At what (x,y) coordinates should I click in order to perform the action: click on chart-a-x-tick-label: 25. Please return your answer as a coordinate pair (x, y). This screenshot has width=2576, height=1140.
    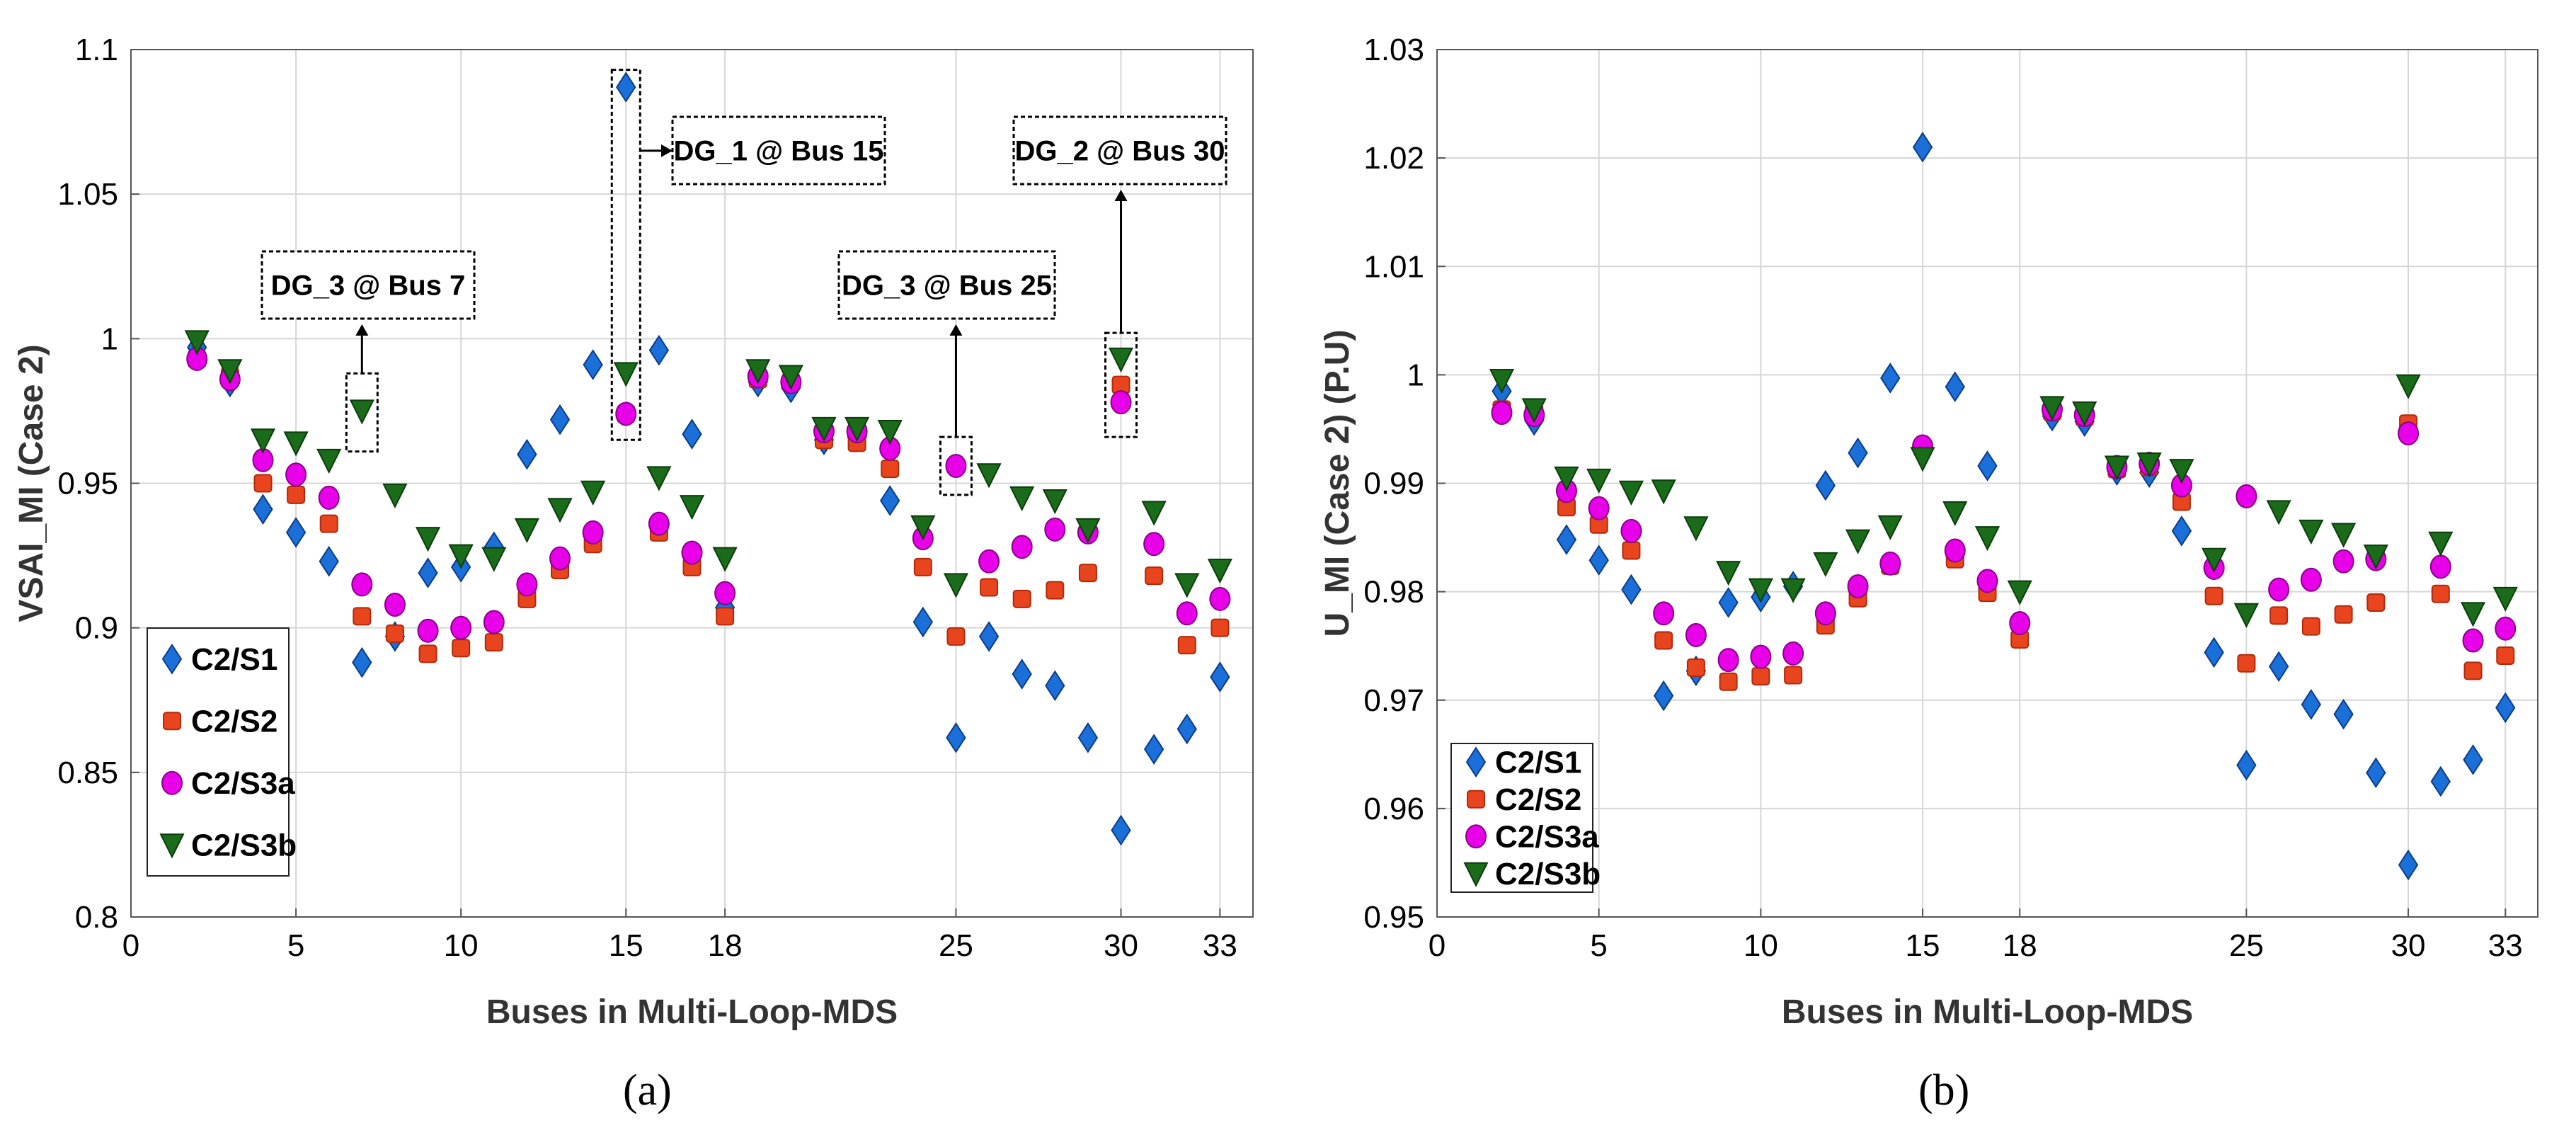
    Looking at the image, I should click on (956, 945).